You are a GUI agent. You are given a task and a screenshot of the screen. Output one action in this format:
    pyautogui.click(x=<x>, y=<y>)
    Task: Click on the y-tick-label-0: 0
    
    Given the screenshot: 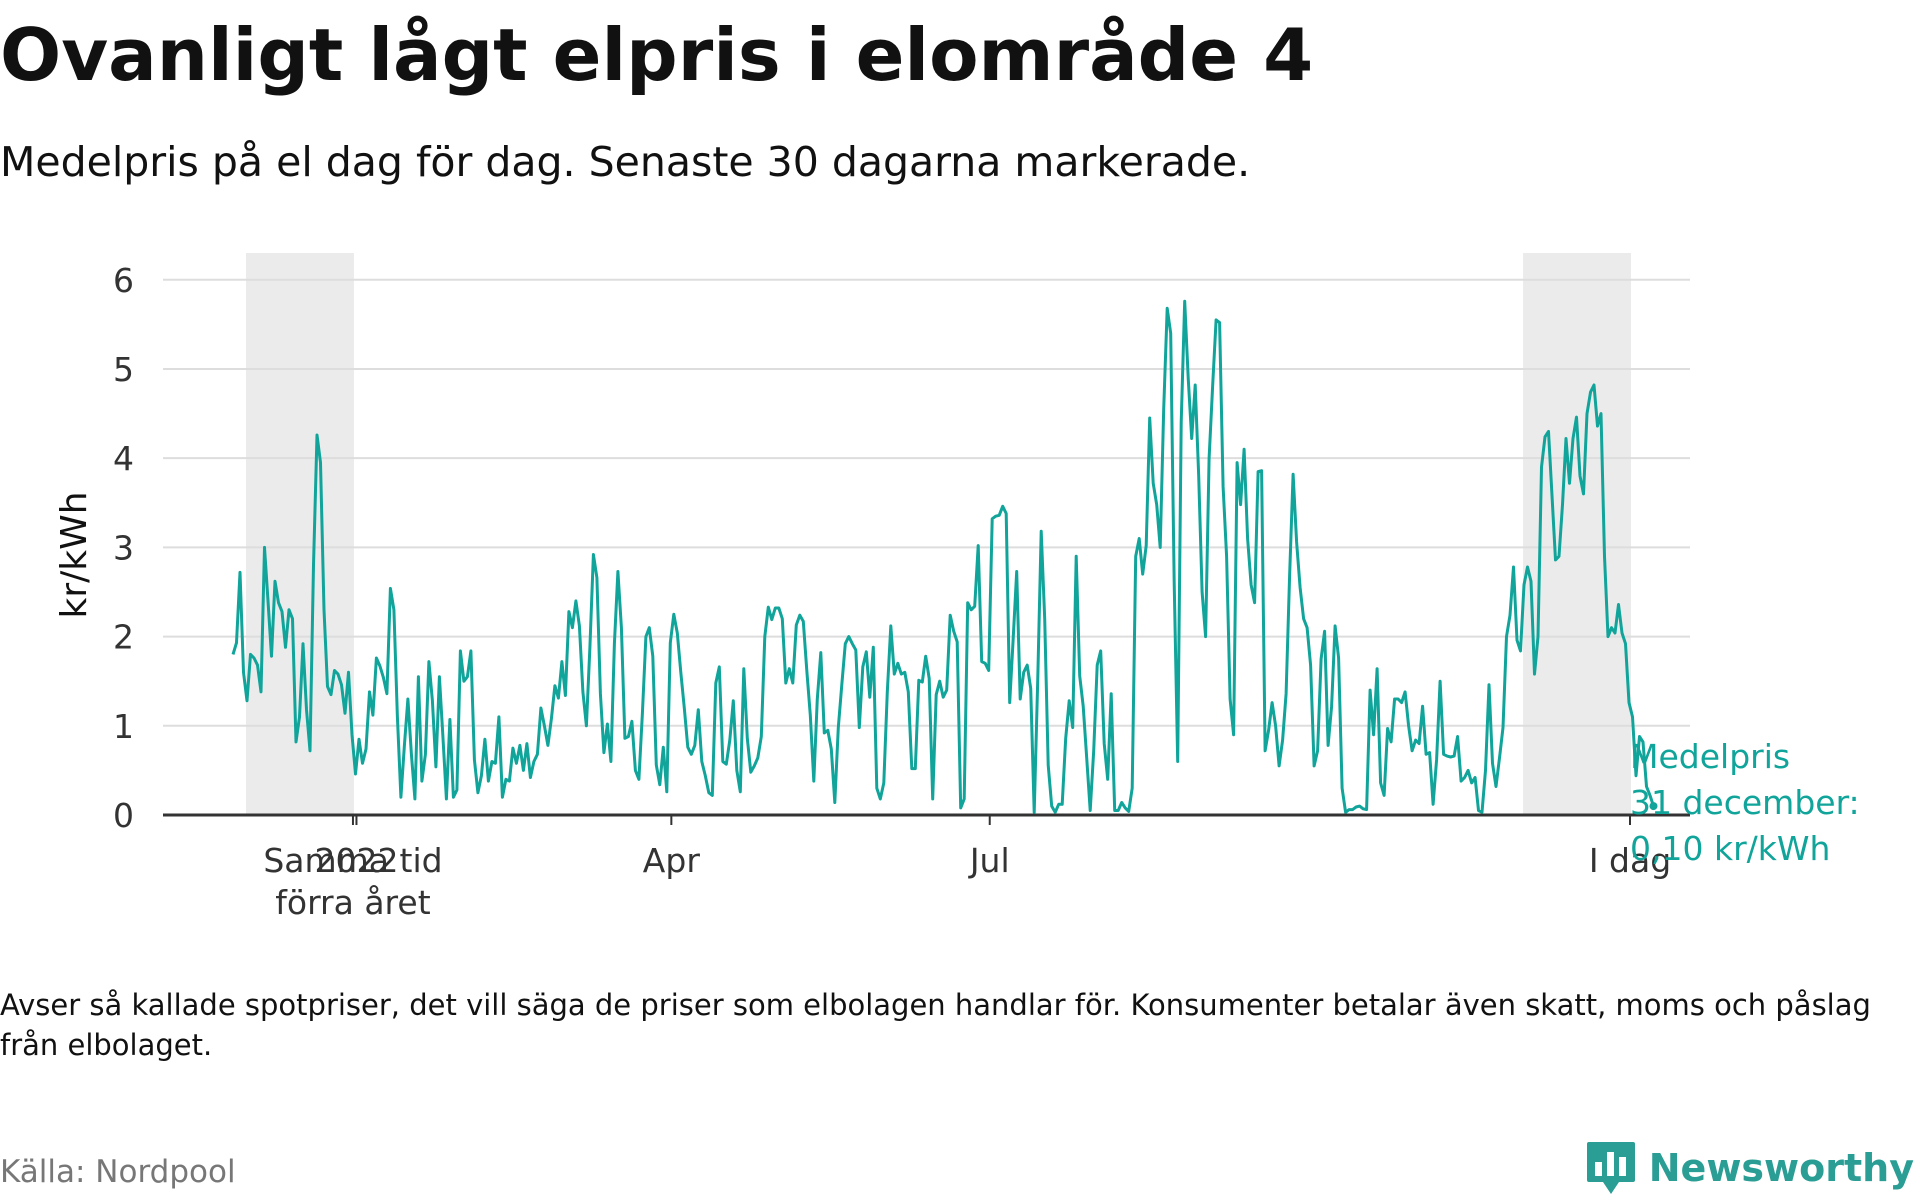 What is the action you would take?
    pyautogui.click(x=123, y=815)
    